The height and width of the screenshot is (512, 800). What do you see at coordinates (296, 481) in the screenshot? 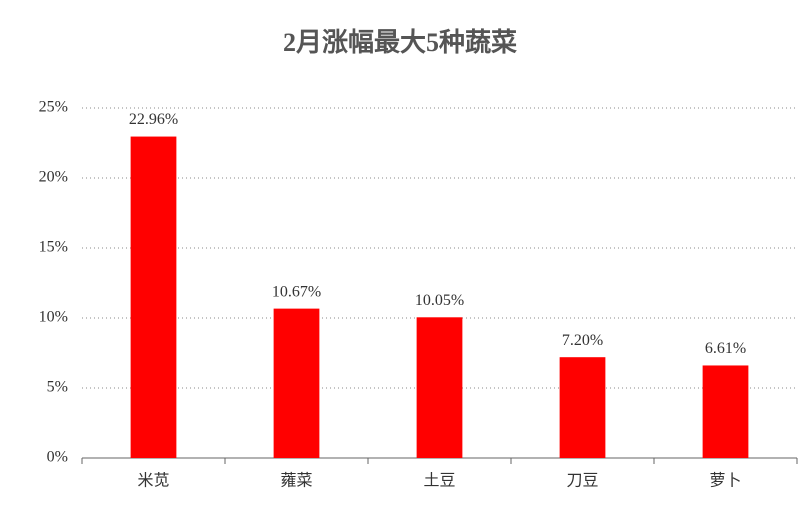
I see `x-tick-label: 蕹菜` at bounding box center [296, 481].